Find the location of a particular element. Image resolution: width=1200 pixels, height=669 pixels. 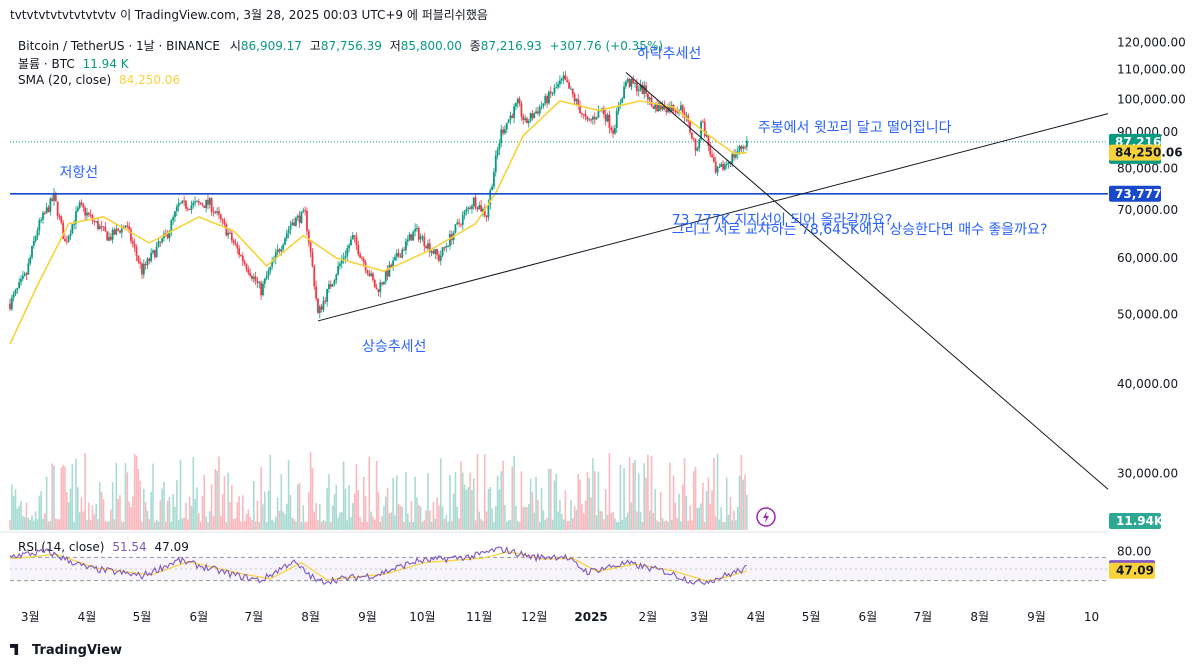

x-tick-label: 7월 is located at coordinates (253, 617).